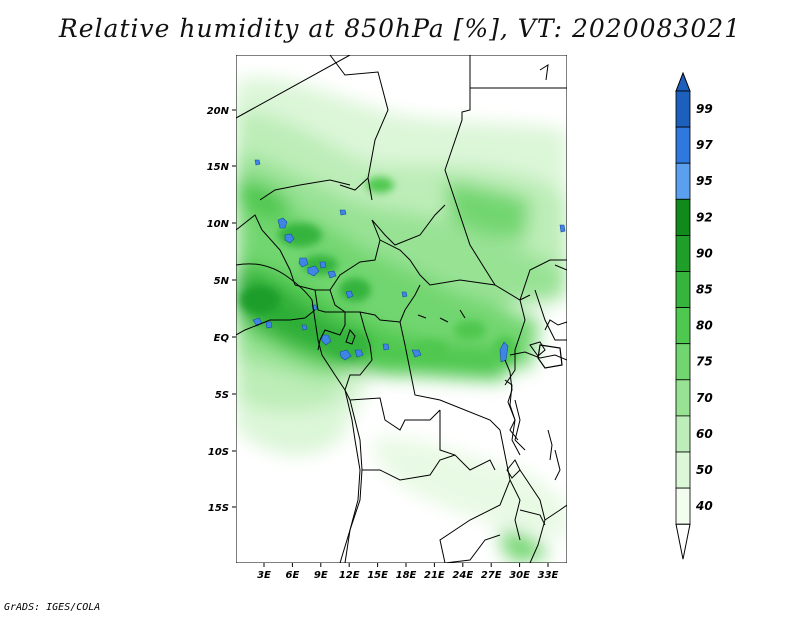 The width and height of the screenshot is (800, 618). What do you see at coordinates (704, 470) in the screenshot?
I see `colorbar-level-label: 50` at bounding box center [704, 470].